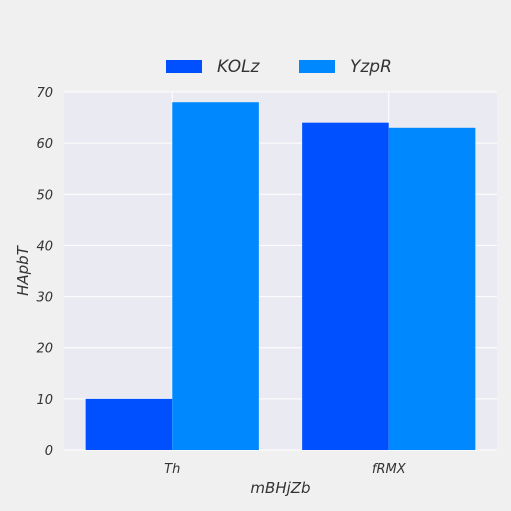 The image size is (511, 511). What do you see at coordinates (129, 424) in the screenshot?
I see `bar-KOLz-Th` at bounding box center [129, 424].